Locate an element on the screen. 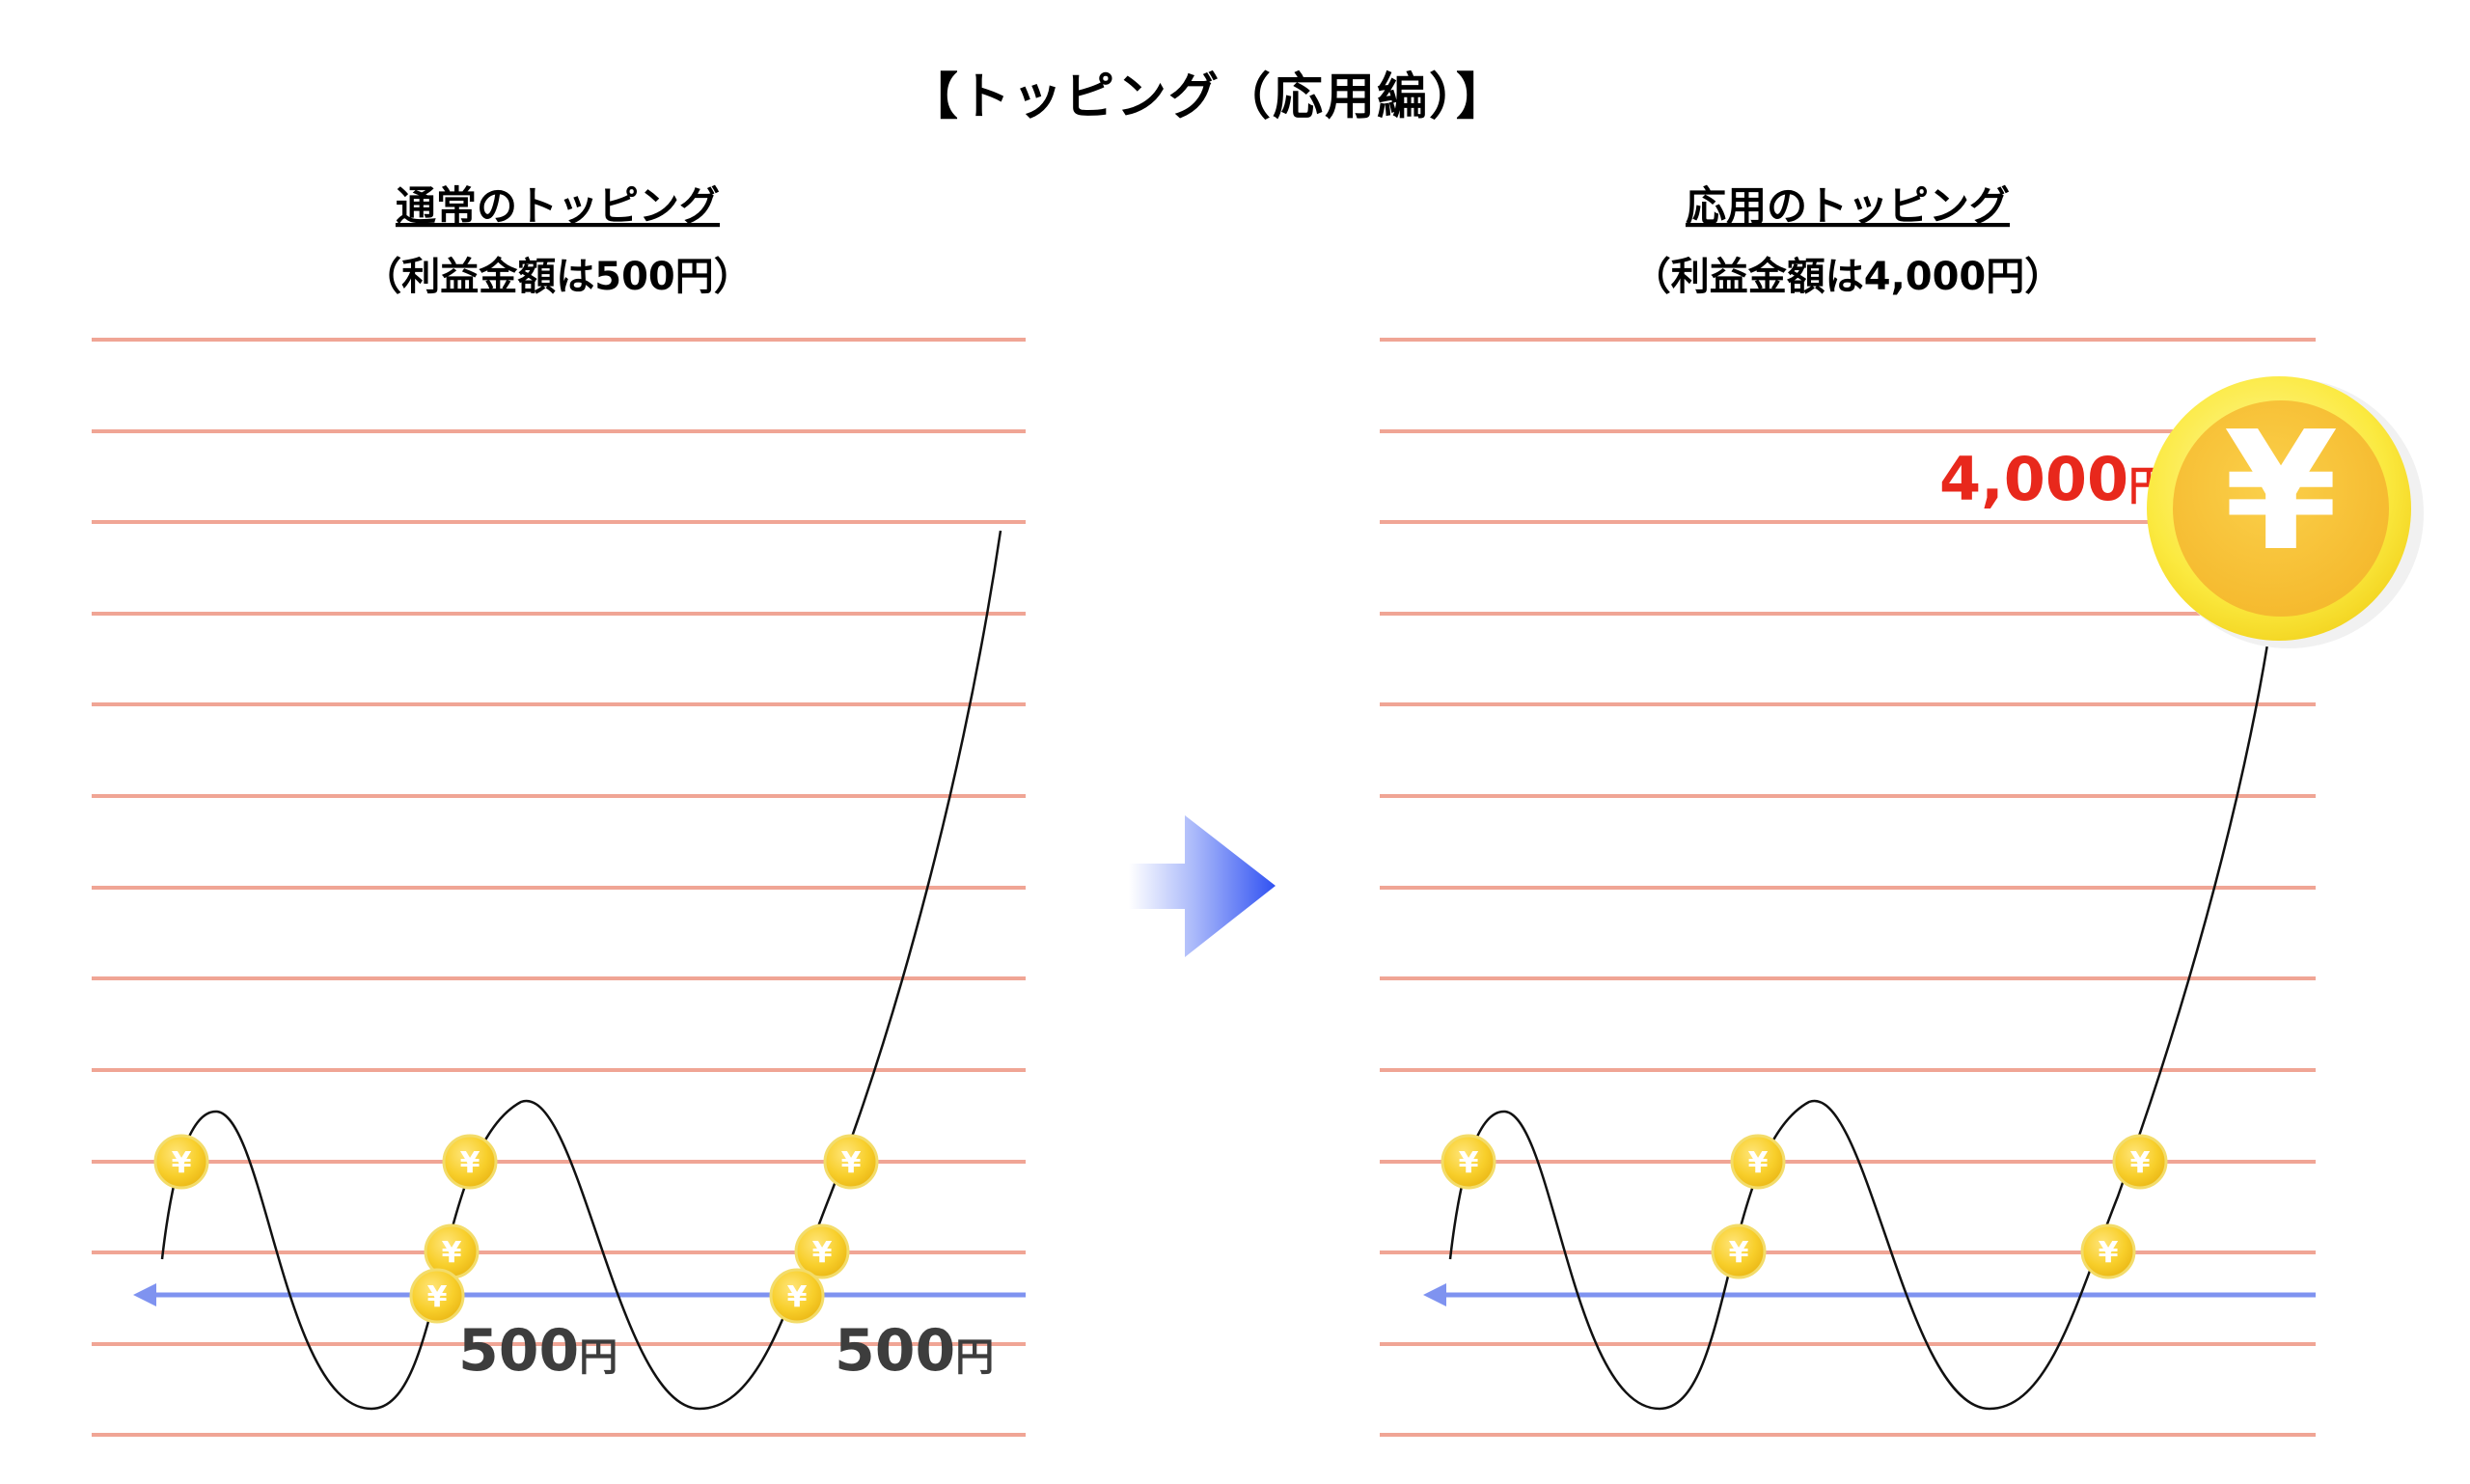  right-entry-arrow is located at coordinates (1869, 1294).